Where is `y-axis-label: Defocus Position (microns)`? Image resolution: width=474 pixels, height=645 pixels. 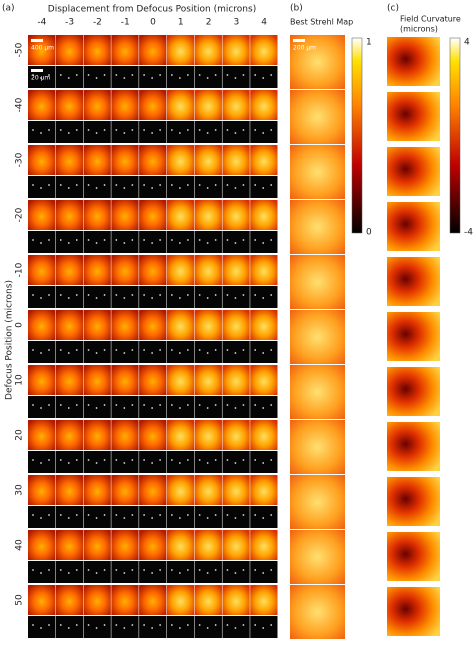
y-axis-label: Defocus Position (microns) is located at coordinates (10, 340).